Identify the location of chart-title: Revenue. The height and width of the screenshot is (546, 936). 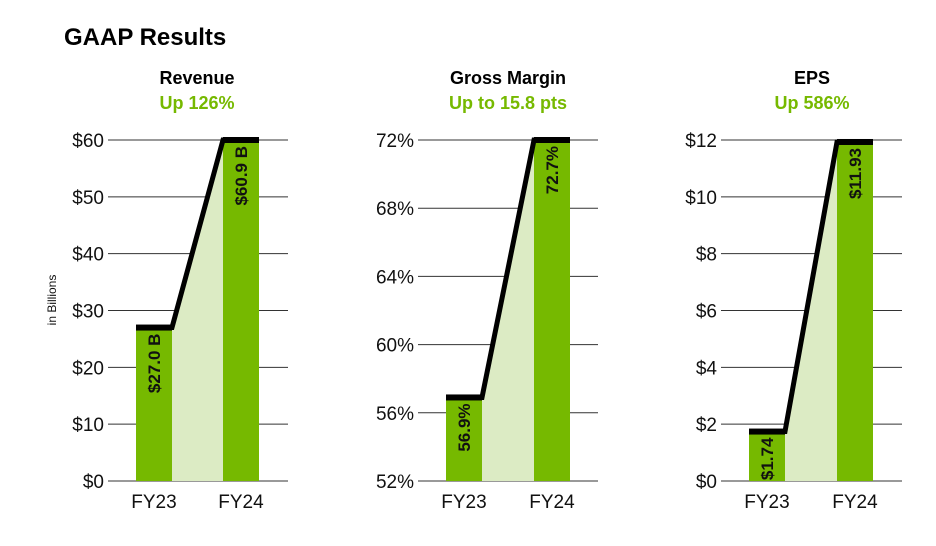
(196, 78).